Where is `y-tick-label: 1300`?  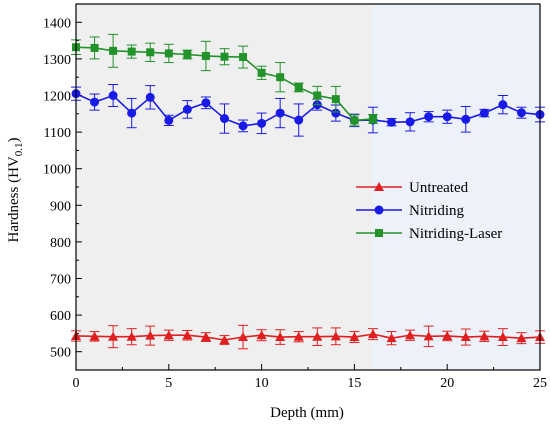
y-tick-label: 1300 is located at coordinates (57, 60).